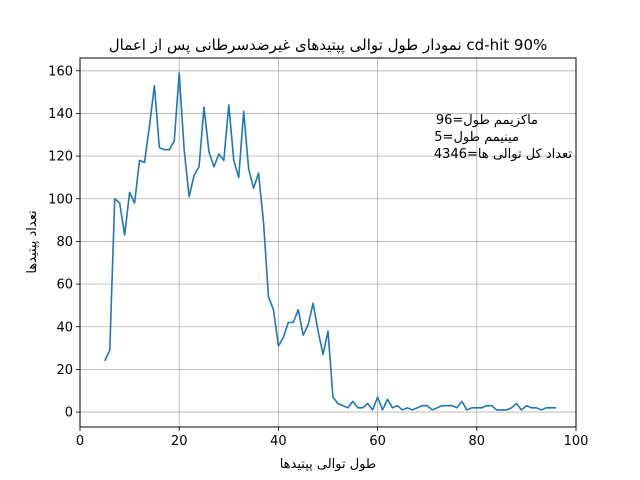 This screenshot has height=480, width=640. What do you see at coordinates (377, 441) in the screenshot?
I see `x-tick-label: 60` at bounding box center [377, 441].